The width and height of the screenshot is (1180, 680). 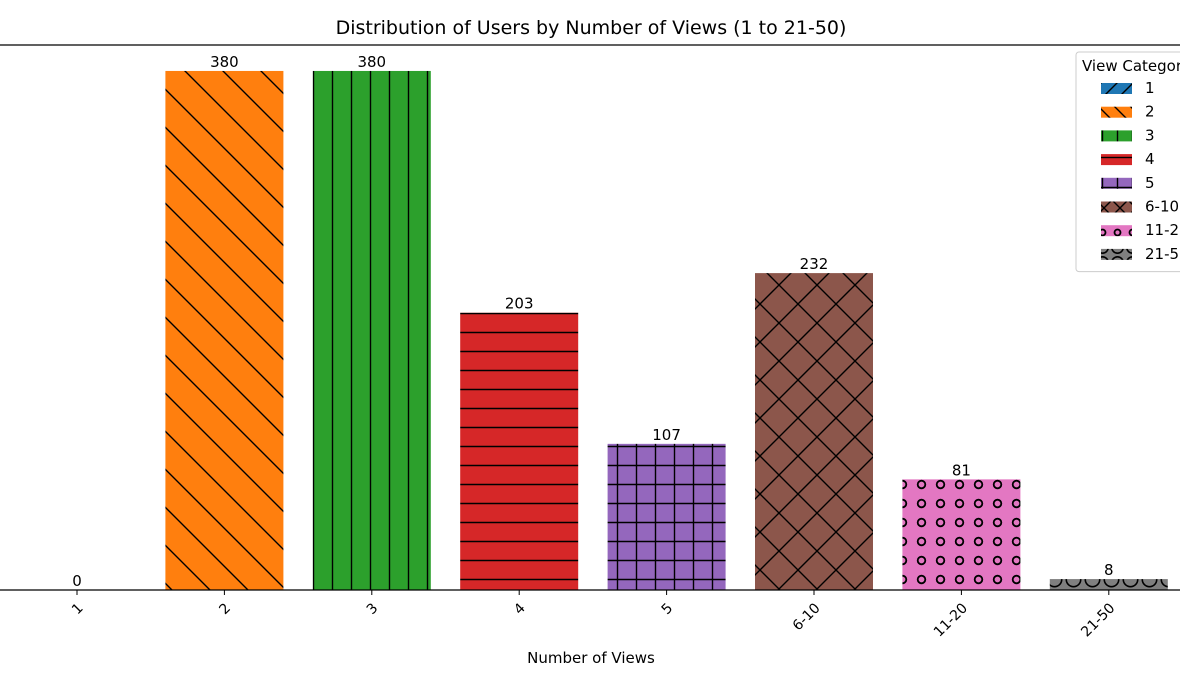 What do you see at coordinates (1150, 135) in the screenshot?
I see `legend-label-3: 3` at bounding box center [1150, 135].